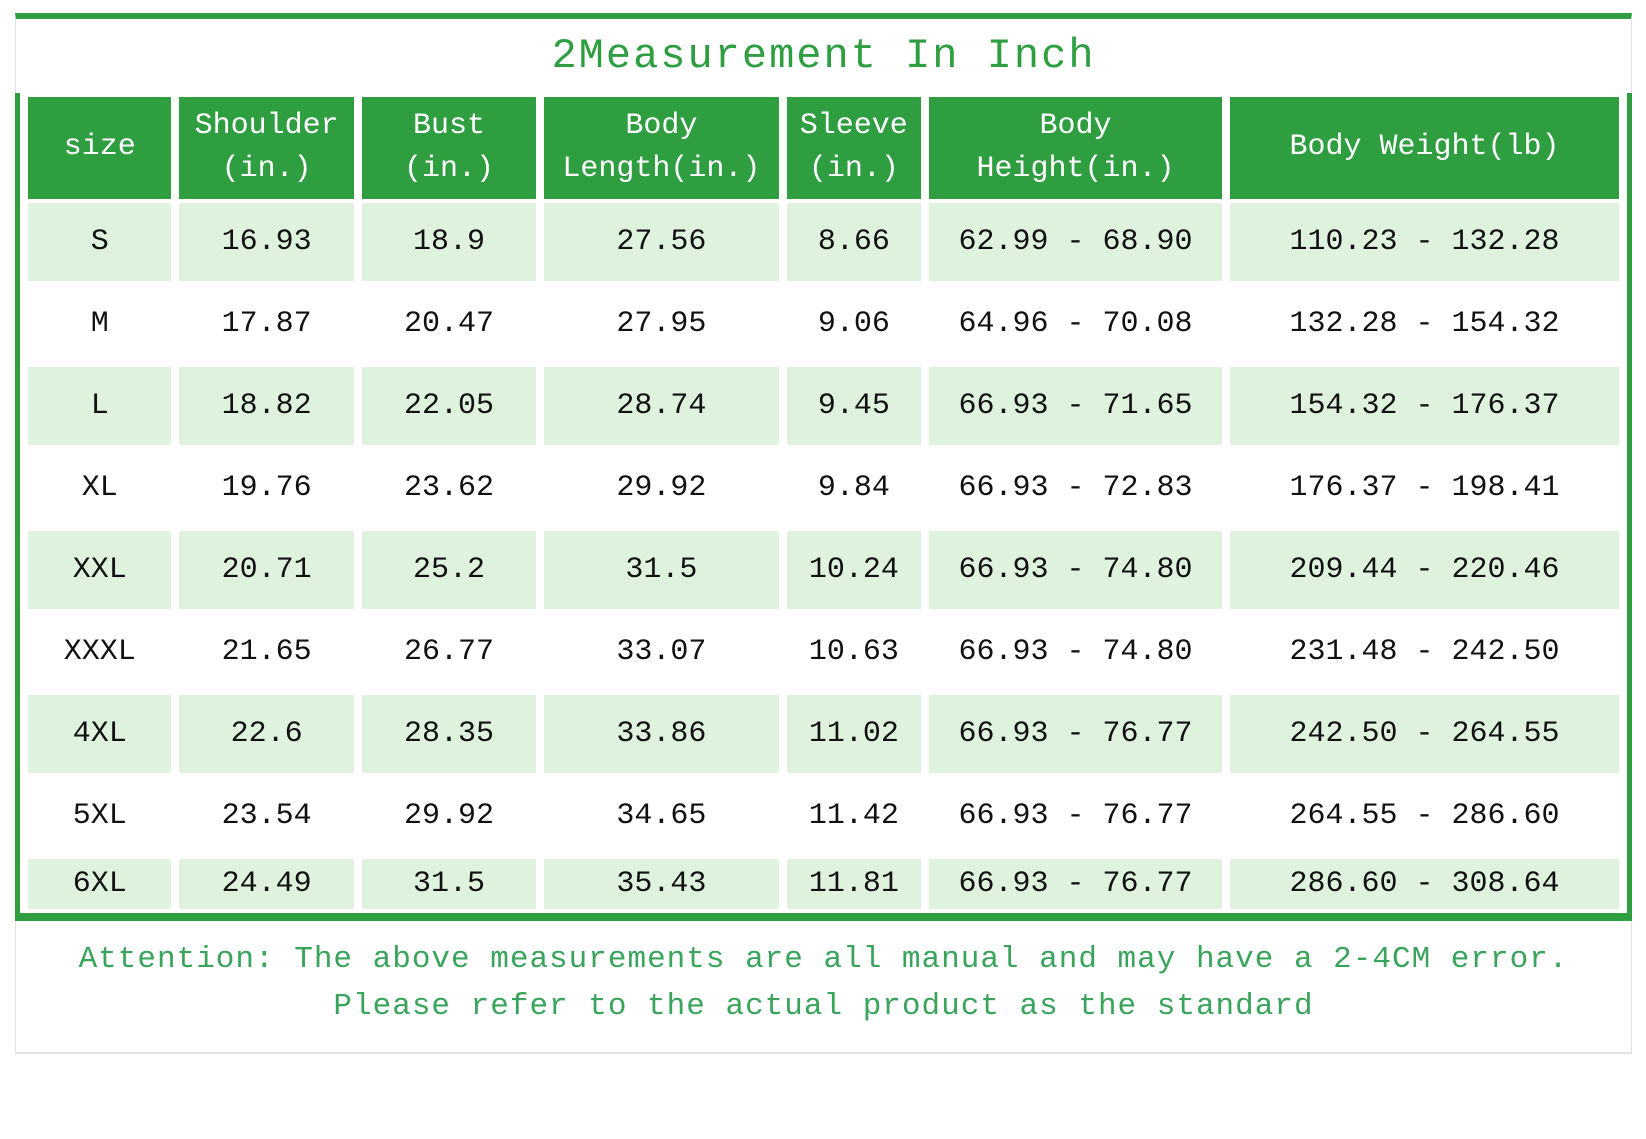 This screenshot has width=1646, height=1139. I want to click on size-cell: 5XL, so click(100, 816).